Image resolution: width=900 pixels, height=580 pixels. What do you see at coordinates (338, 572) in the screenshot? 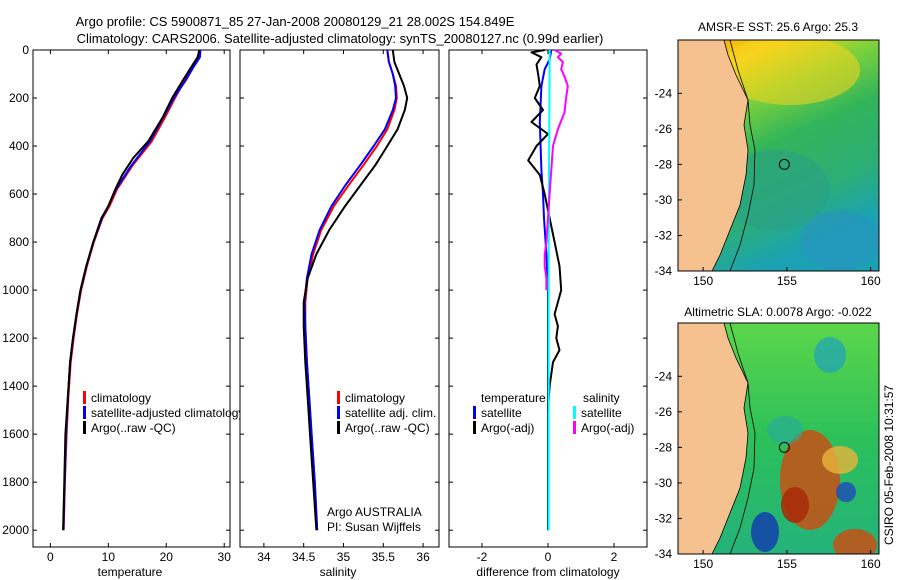
I see `salinity-xlabel: salinity` at bounding box center [338, 572].